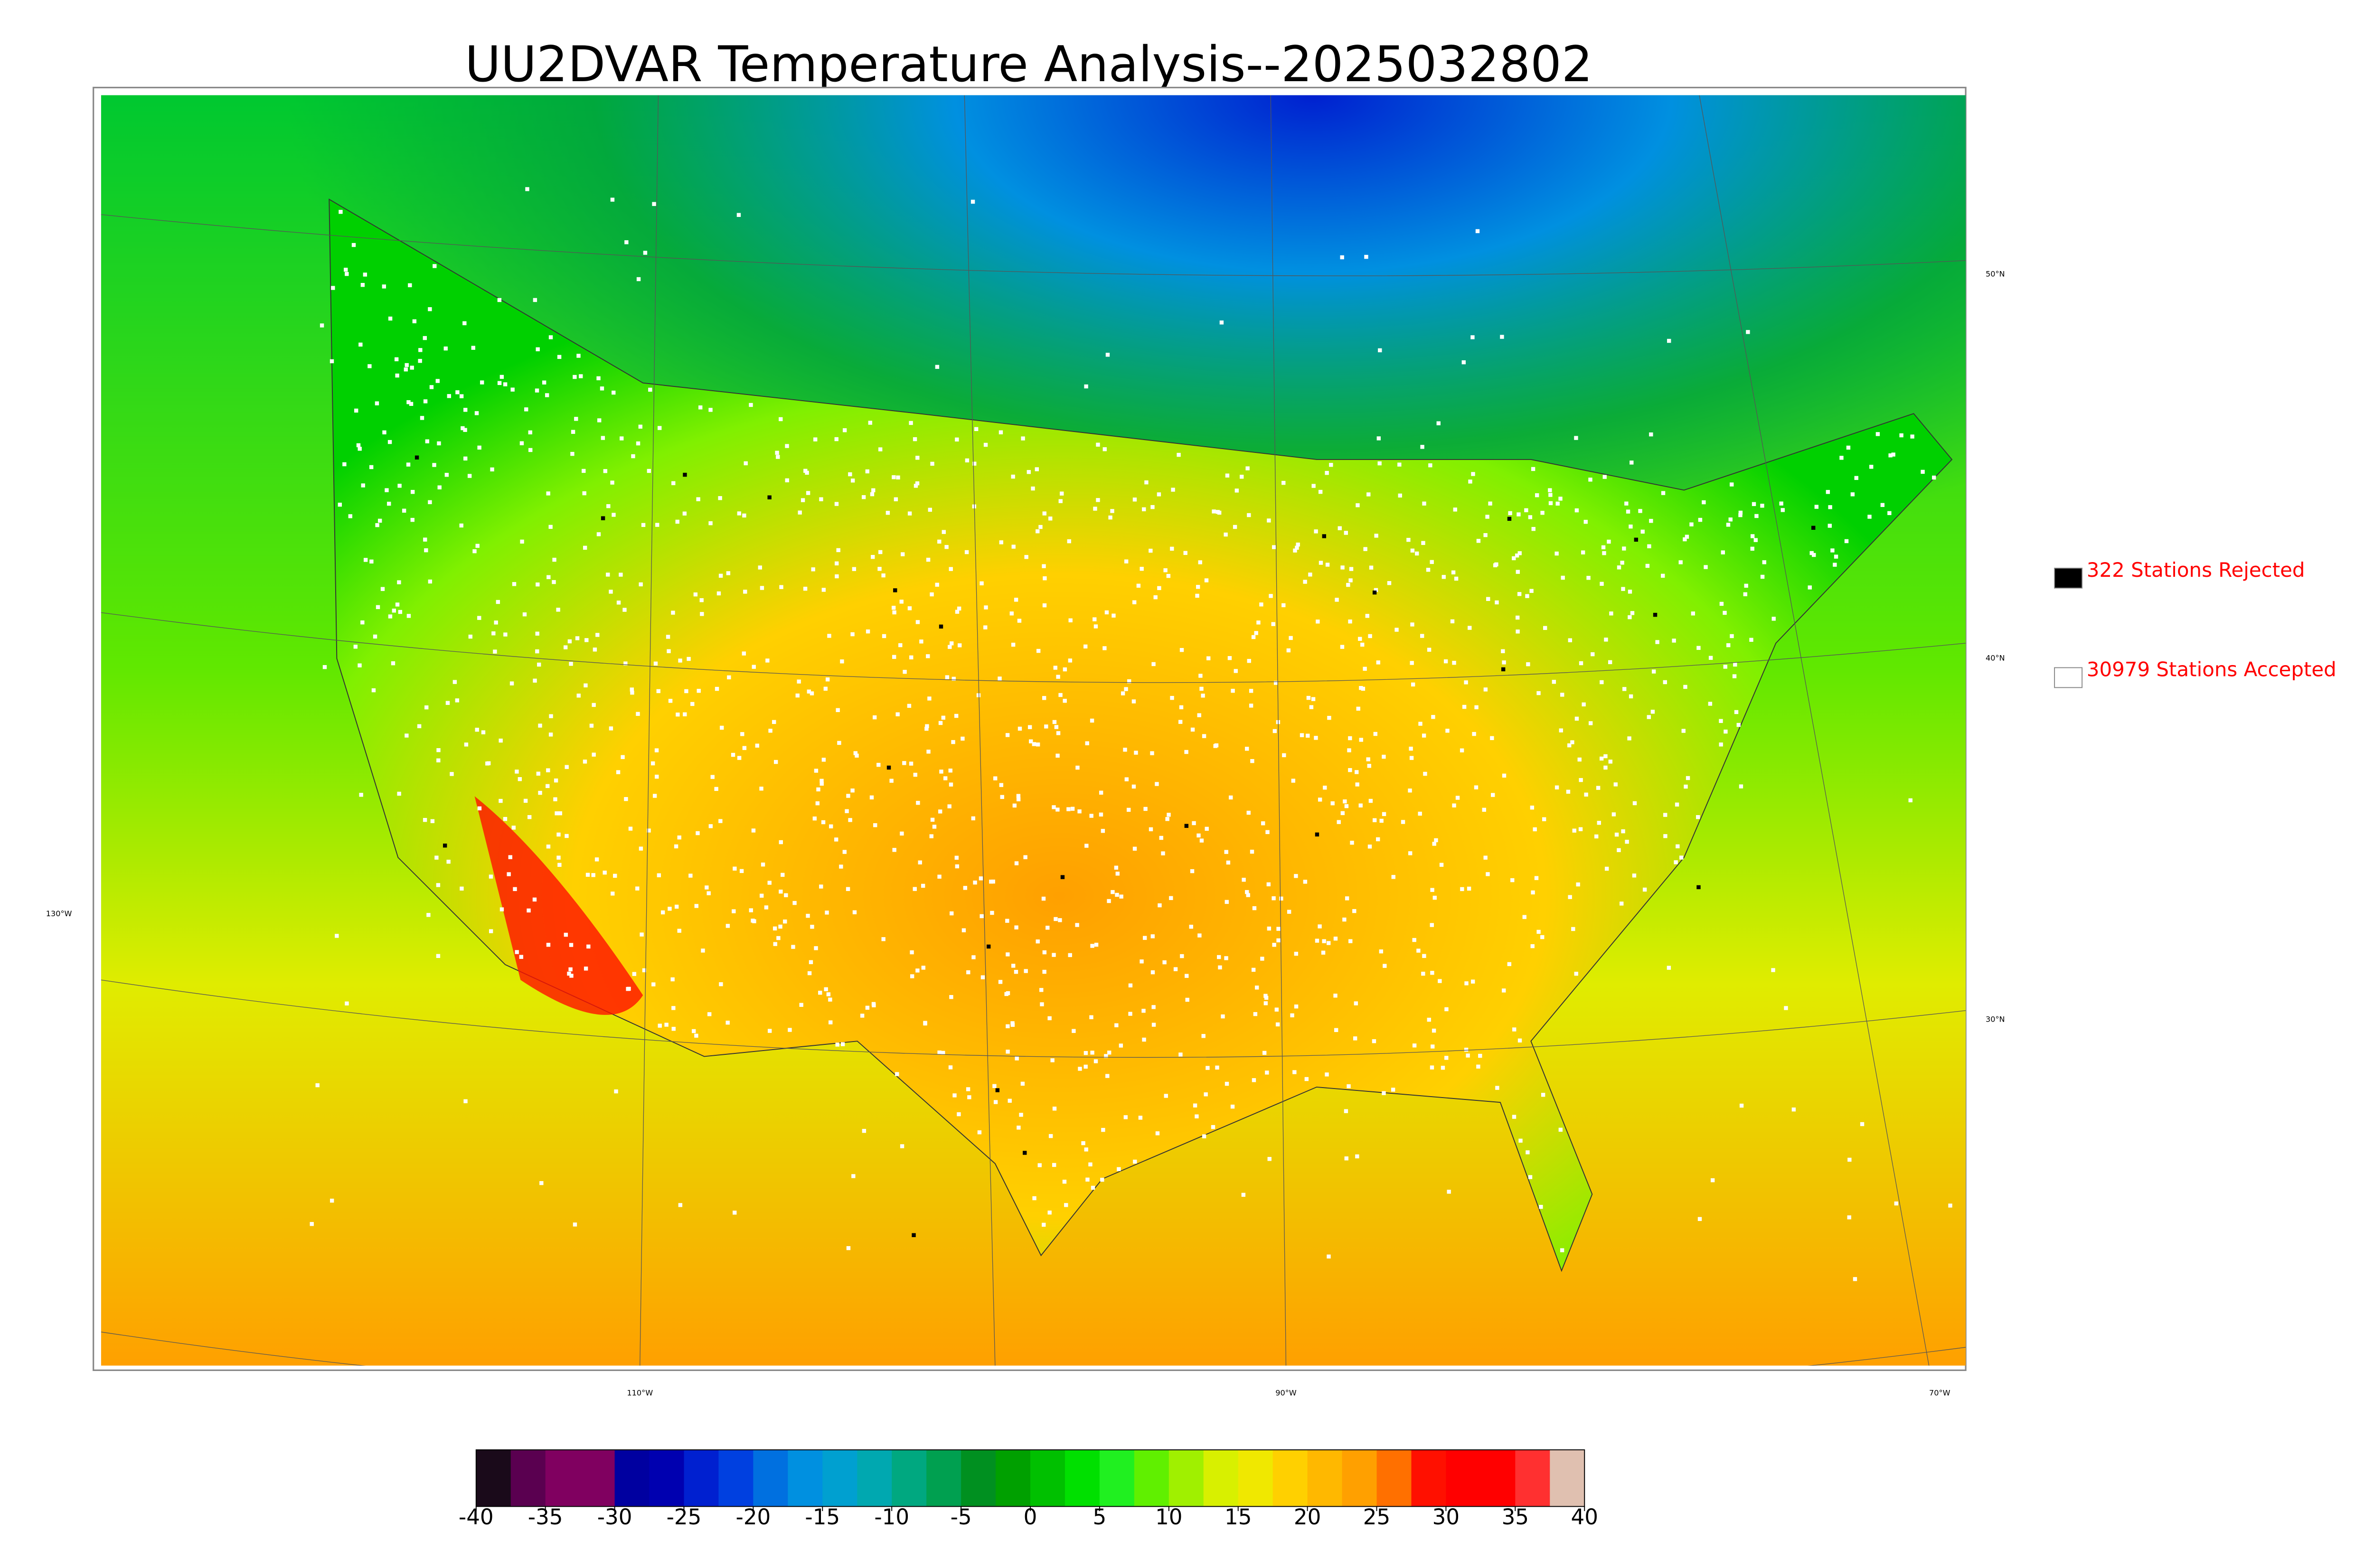 This screenshot has width=2374, height=1568. Describe the element at coordinates (979, 1479) in the screenshot. I see `colorbar-segment` at that location.